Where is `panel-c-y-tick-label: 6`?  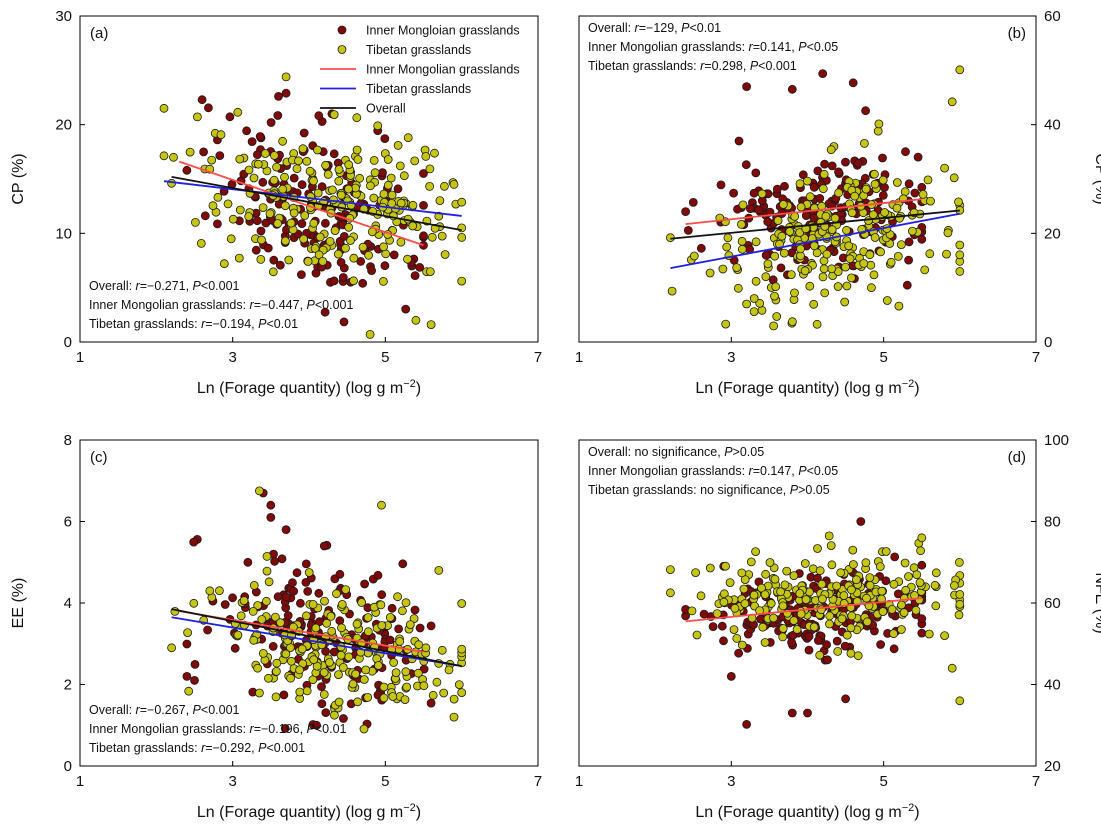
panel-c-y-tick-label: 6 is located at coordinates (68, 522).